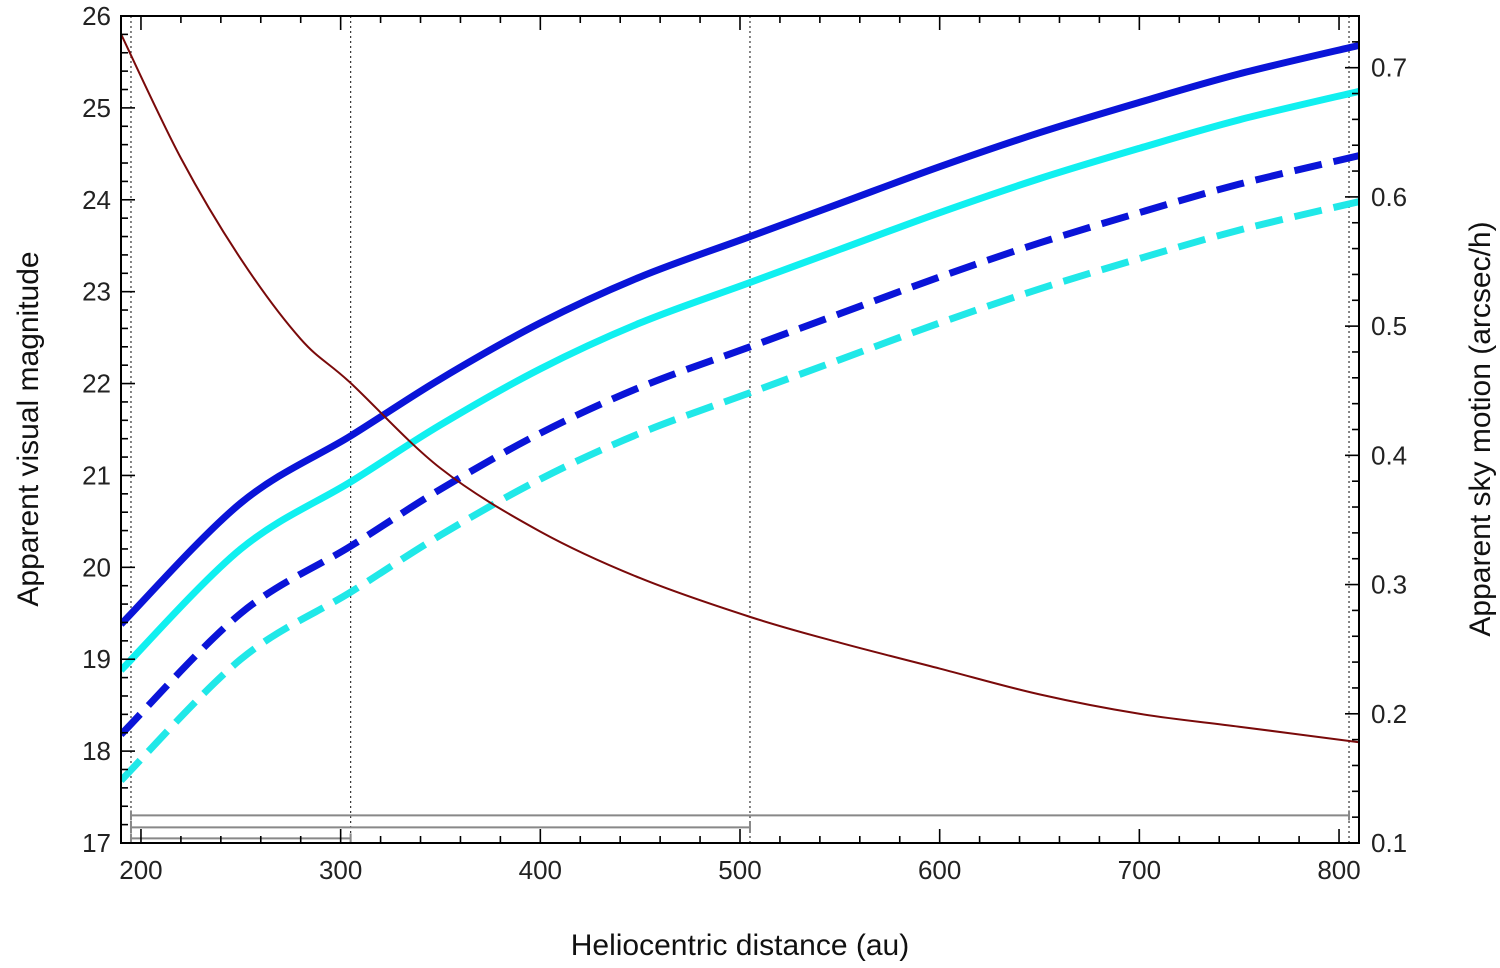 This screenshot has width=1500, height=968. I want to click on y-axis-title: Apparent visual magnitude, so click(28, 428).